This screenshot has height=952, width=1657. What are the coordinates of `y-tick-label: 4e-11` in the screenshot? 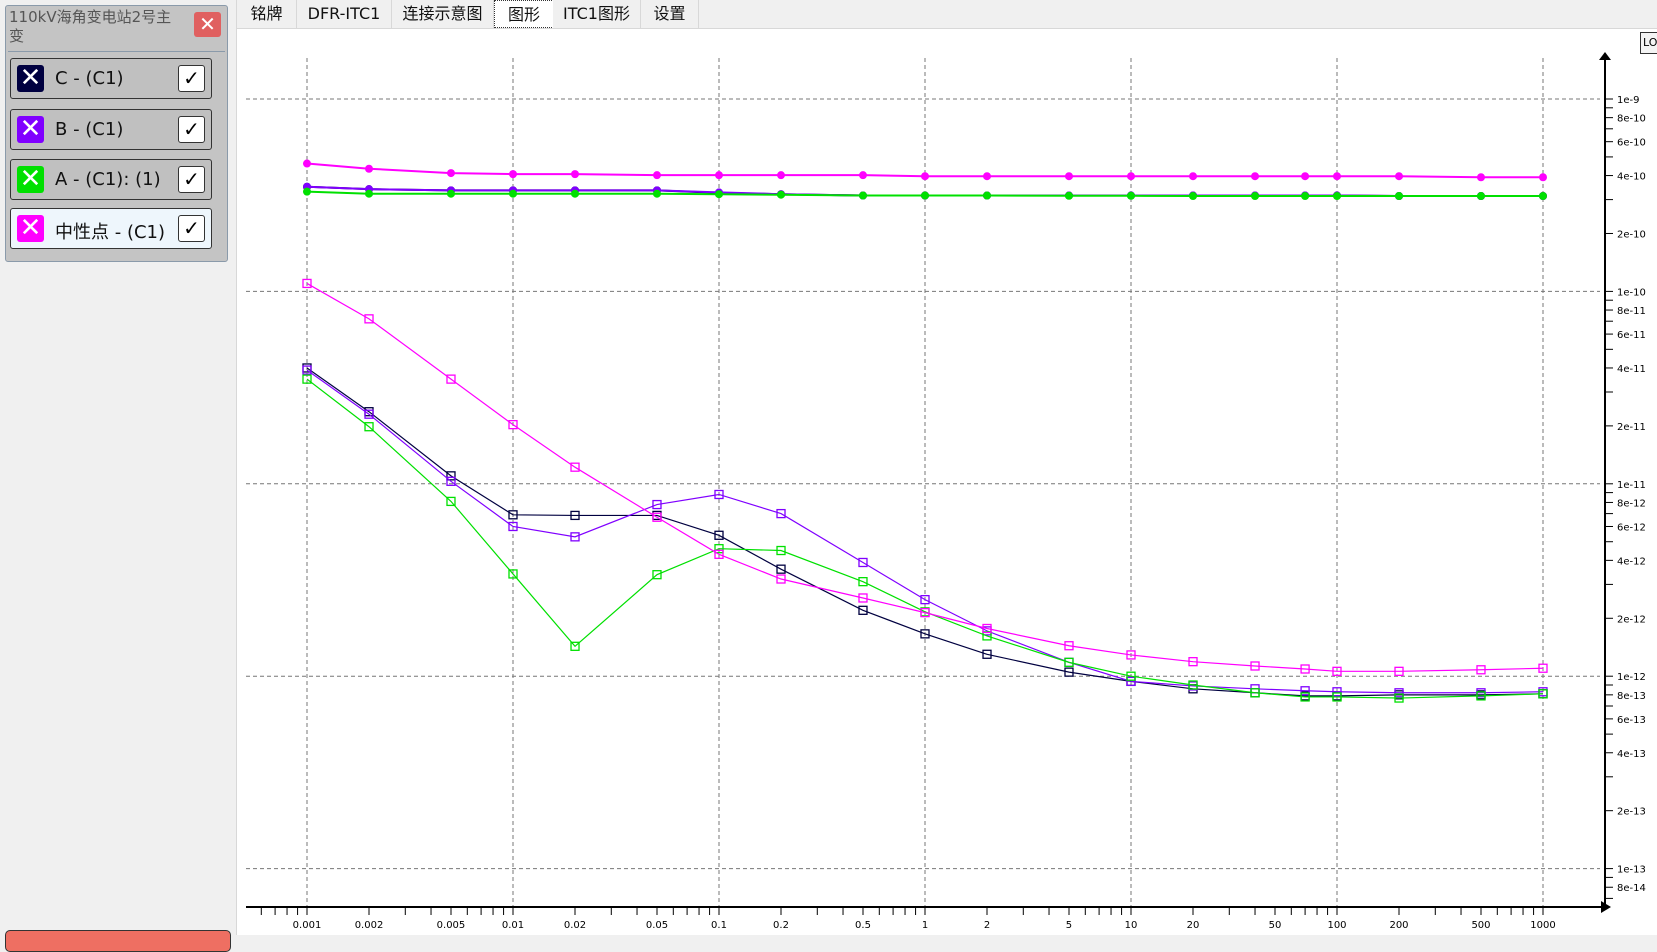 It's located at (1631, 369).